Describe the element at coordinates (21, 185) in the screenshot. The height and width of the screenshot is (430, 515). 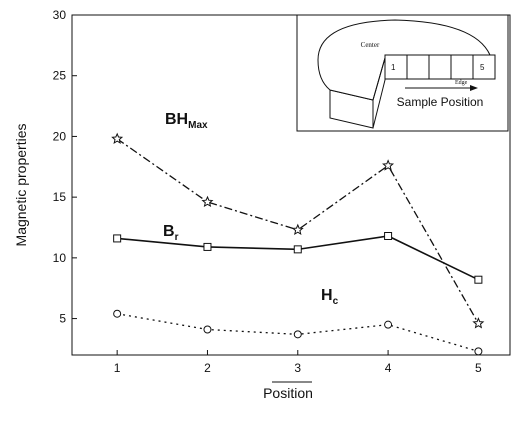
I see `y-axis-label: Magnetic properties` at that location.